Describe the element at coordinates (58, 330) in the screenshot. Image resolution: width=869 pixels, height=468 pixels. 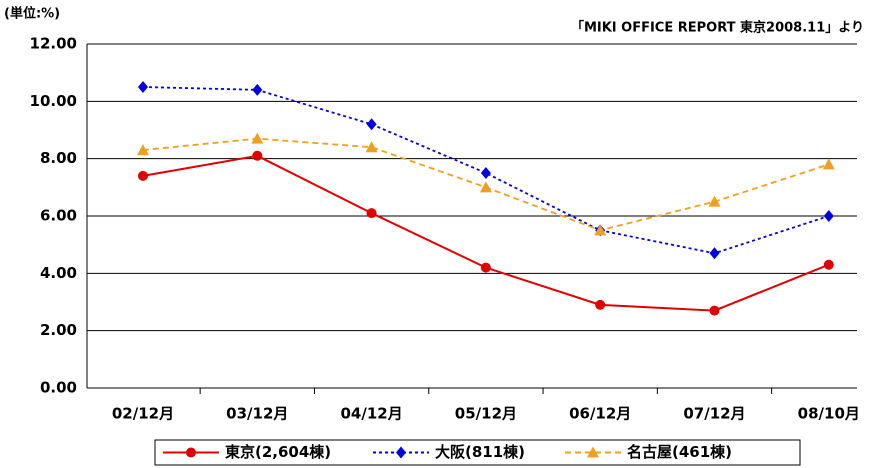
I see `y-tick-label: 2.00` at that location.